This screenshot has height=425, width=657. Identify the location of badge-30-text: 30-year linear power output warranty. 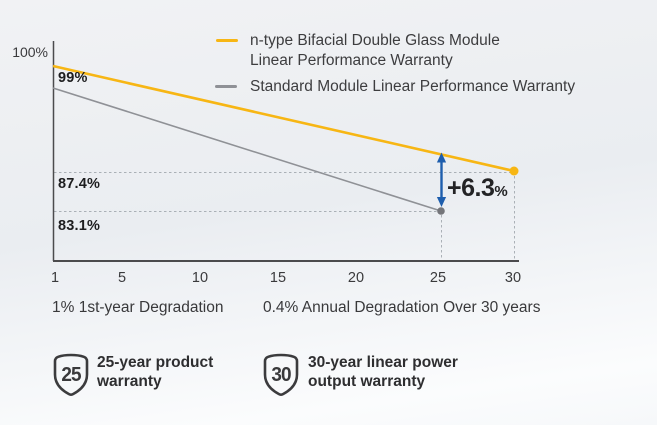
(383, 372).